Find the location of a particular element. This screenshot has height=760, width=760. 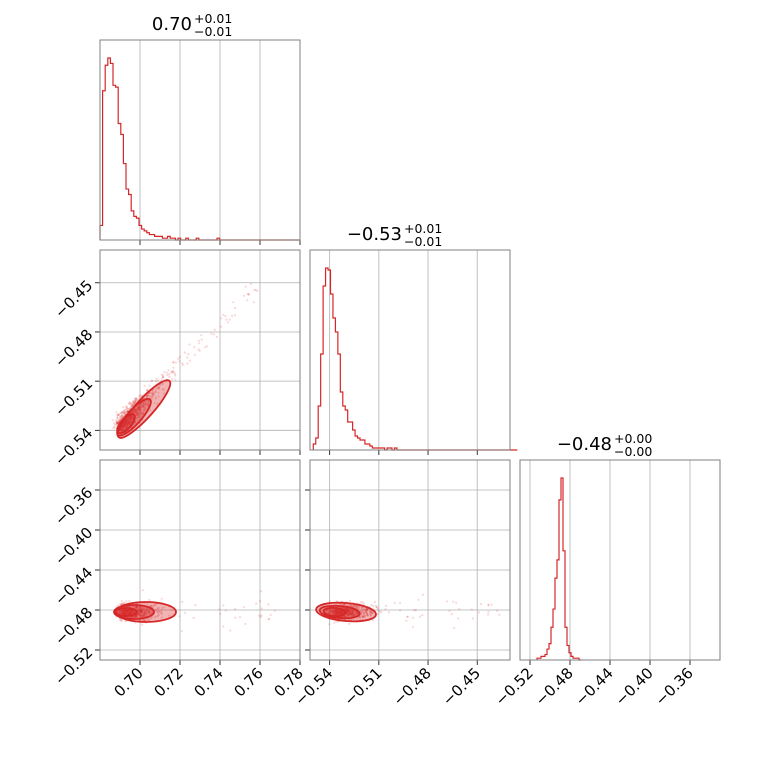

histogram-p2 is located at coordinates (558, 569).